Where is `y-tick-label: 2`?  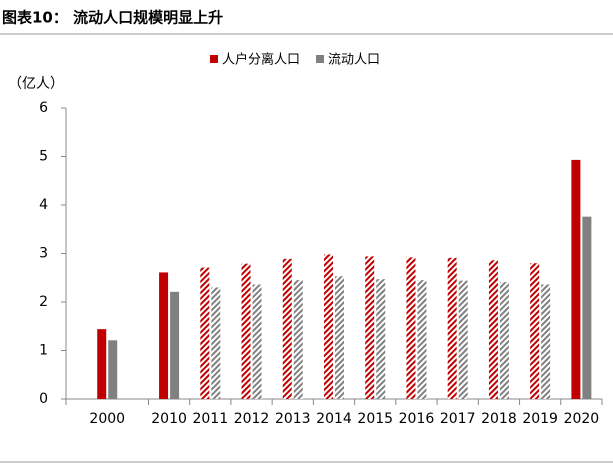
y-tick-label: 2 is located at coordinates (43, 302).